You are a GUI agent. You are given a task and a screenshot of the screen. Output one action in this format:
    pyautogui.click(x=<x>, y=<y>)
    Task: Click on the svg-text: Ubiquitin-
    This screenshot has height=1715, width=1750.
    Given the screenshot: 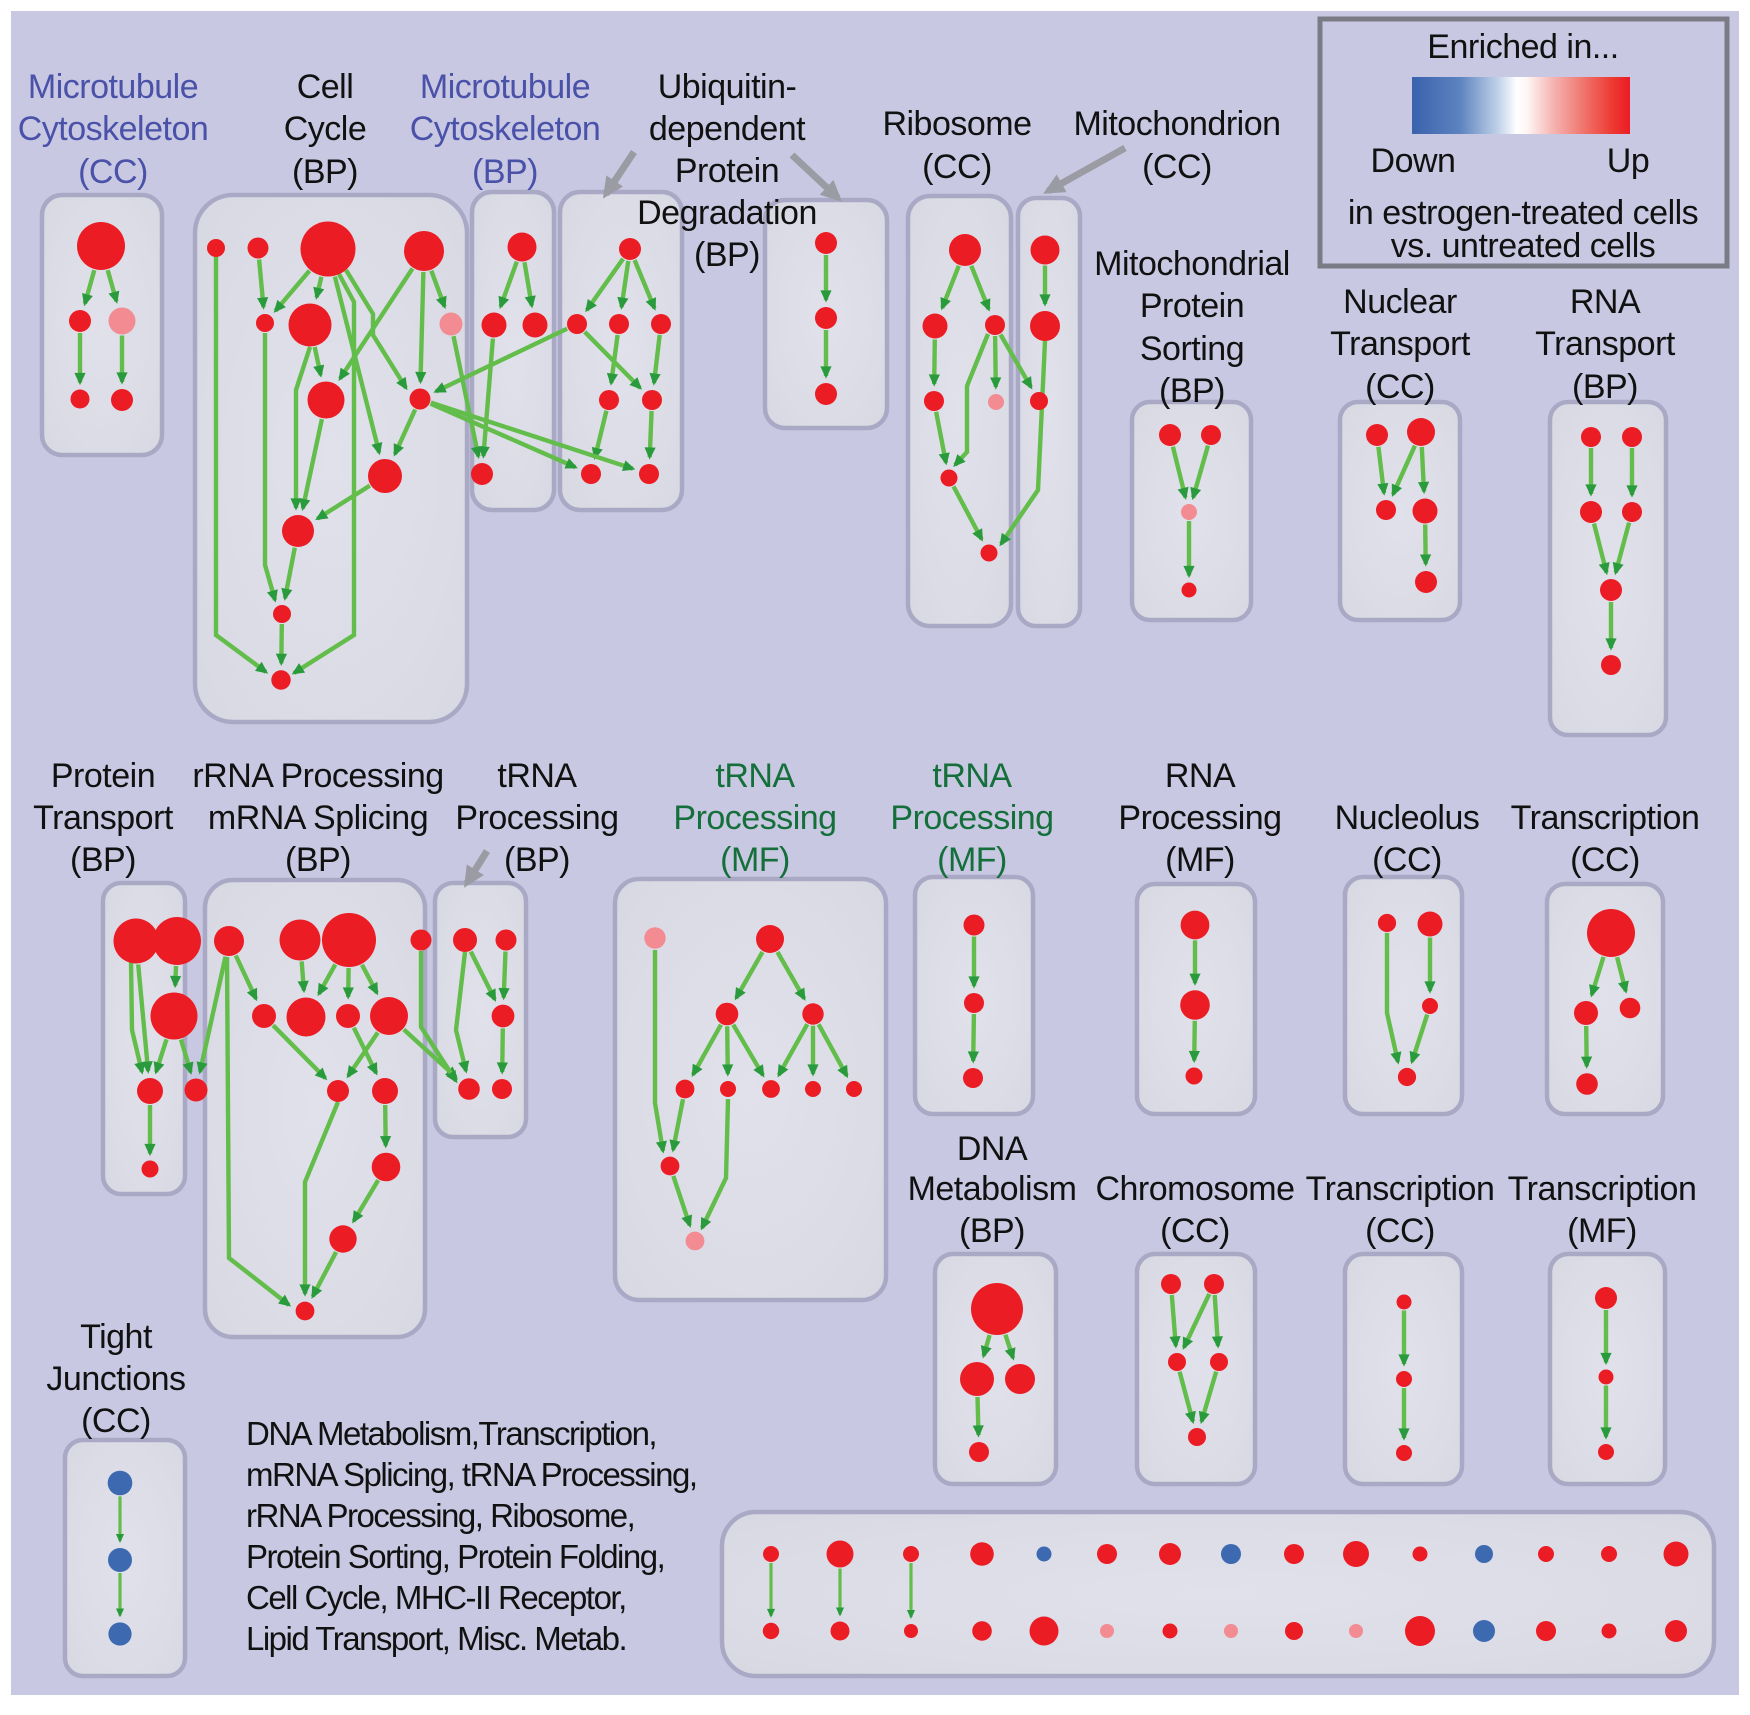 What is the action you would take?
    pyautogui.click(x=727, y=87)
    